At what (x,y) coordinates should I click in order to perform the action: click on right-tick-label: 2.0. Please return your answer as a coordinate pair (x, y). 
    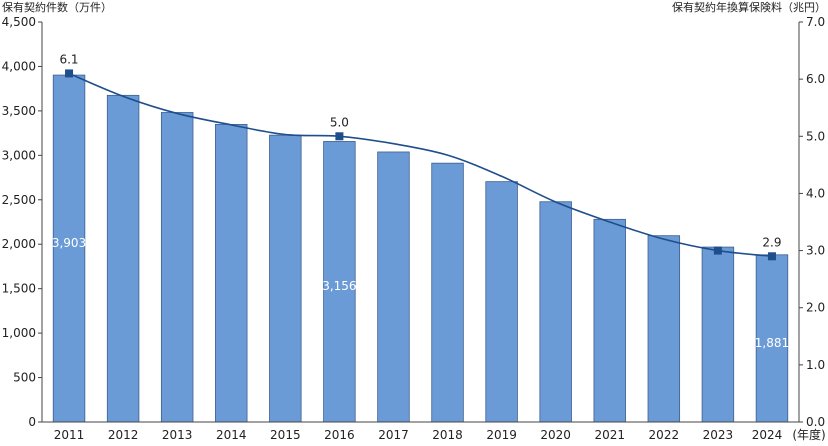
    Looking at the image, I should click on (815, 308).